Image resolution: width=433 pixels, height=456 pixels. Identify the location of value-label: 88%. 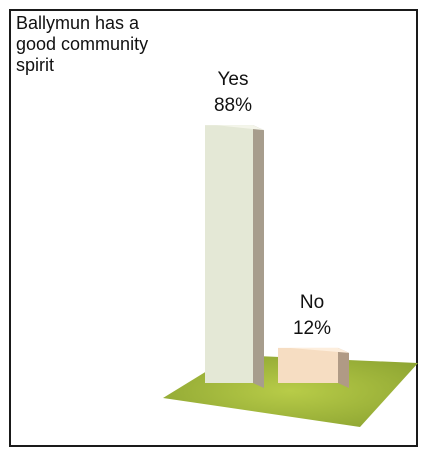
(233, 105).